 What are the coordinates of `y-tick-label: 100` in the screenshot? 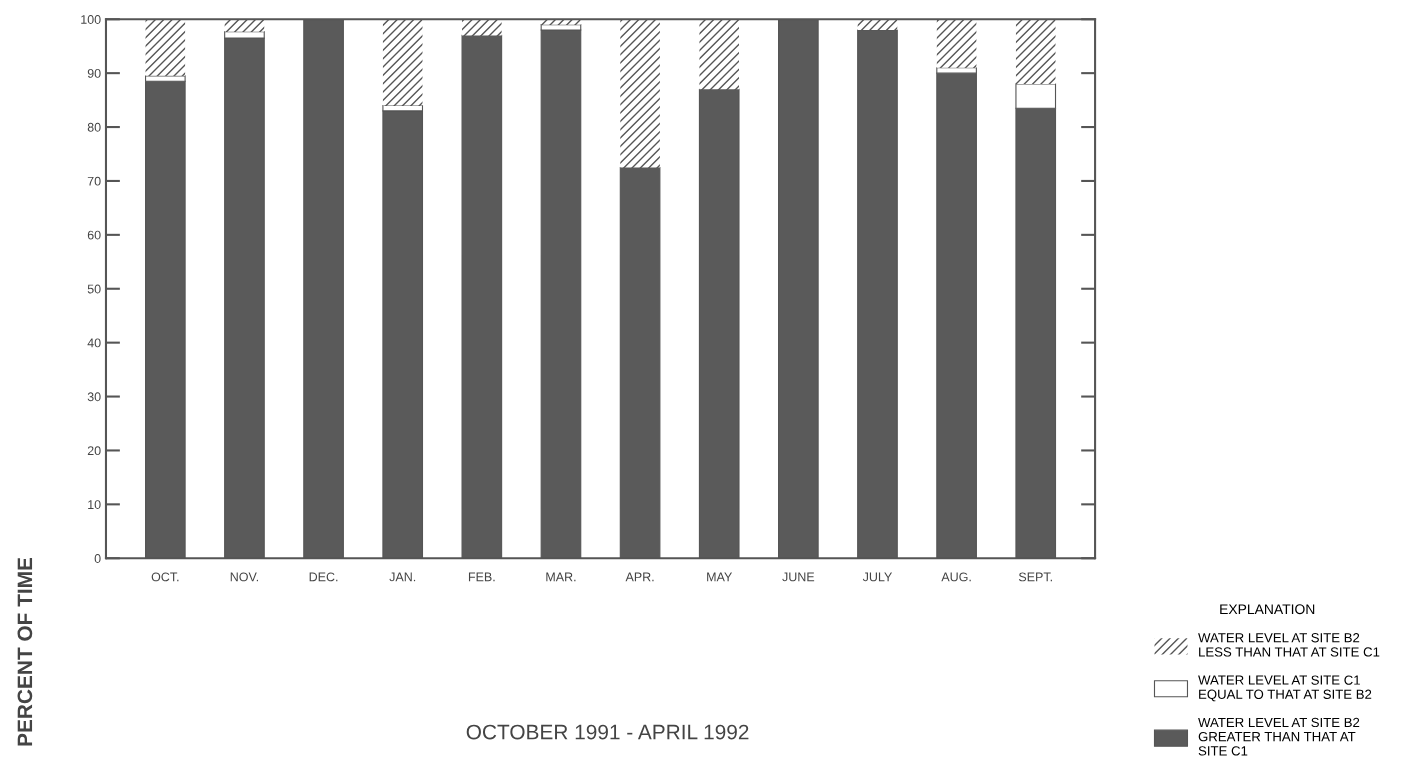 It's located at (91, 19).